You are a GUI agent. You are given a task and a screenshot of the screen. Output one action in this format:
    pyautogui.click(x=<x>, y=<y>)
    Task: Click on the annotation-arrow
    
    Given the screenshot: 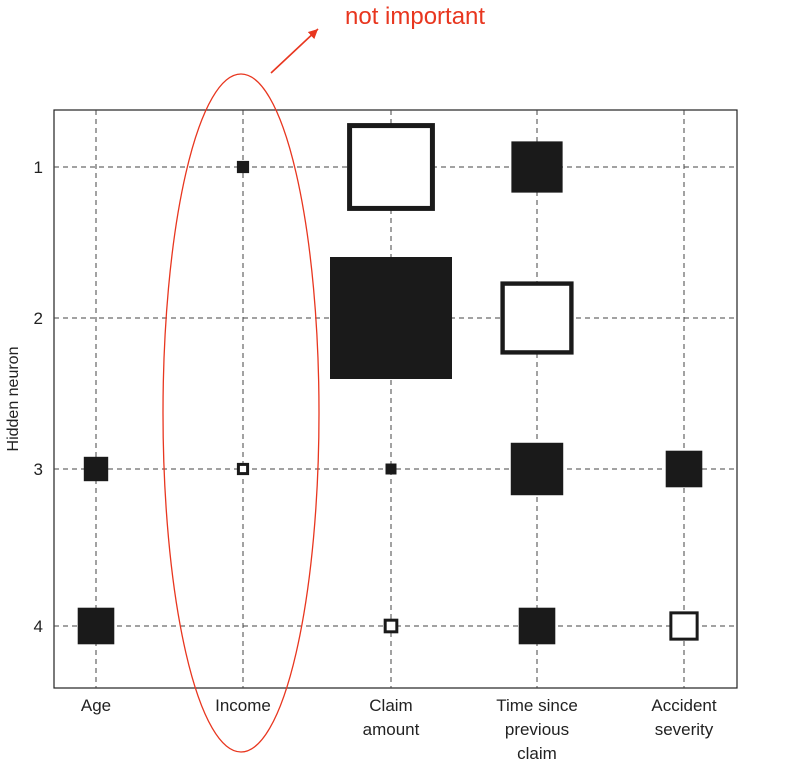 What is the action you would take?
    pyautogui.click(x=294, y=51)
    